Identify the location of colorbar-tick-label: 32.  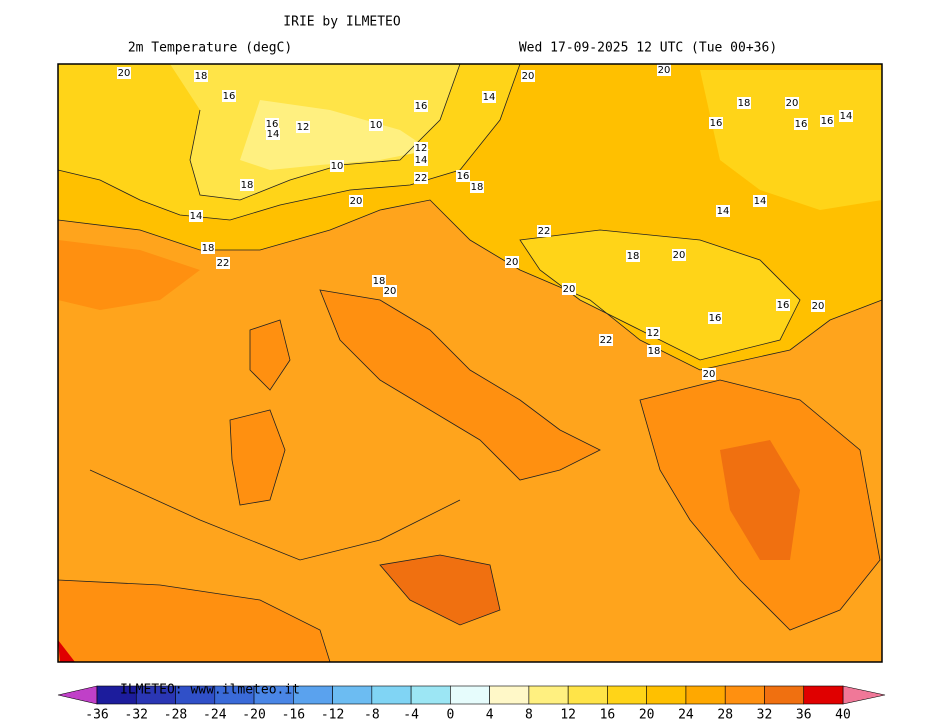
(765, 715).